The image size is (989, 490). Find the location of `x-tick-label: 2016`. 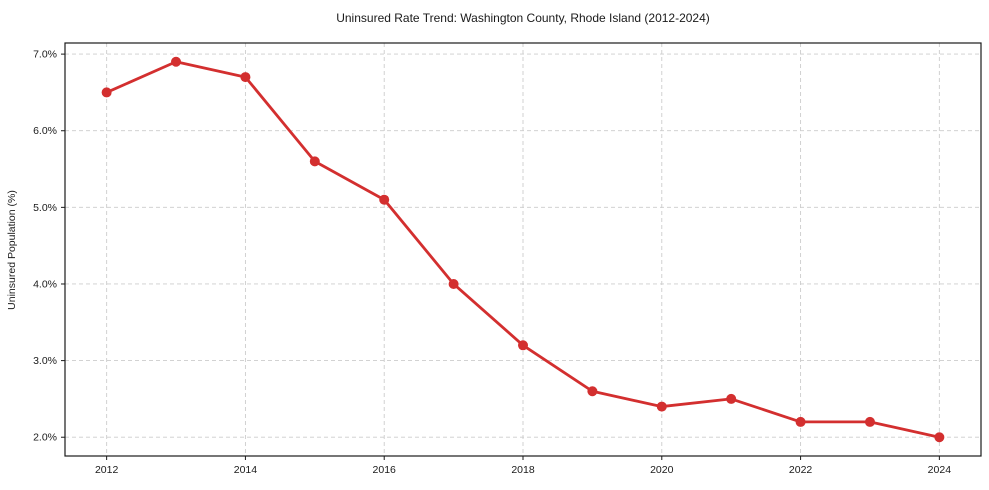

x-tick-label: 2016 is located at coordinates (385, 470).